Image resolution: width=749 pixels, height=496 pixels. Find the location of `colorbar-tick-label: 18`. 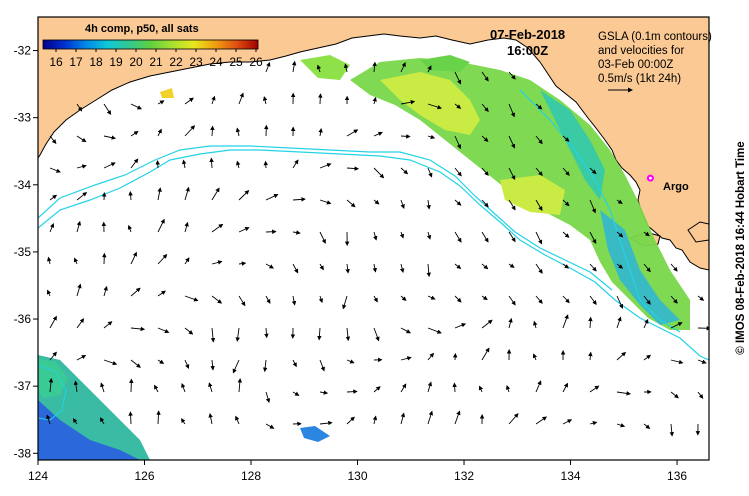

colorbar-tick-label: 18 is located at coordinates (96, 62).